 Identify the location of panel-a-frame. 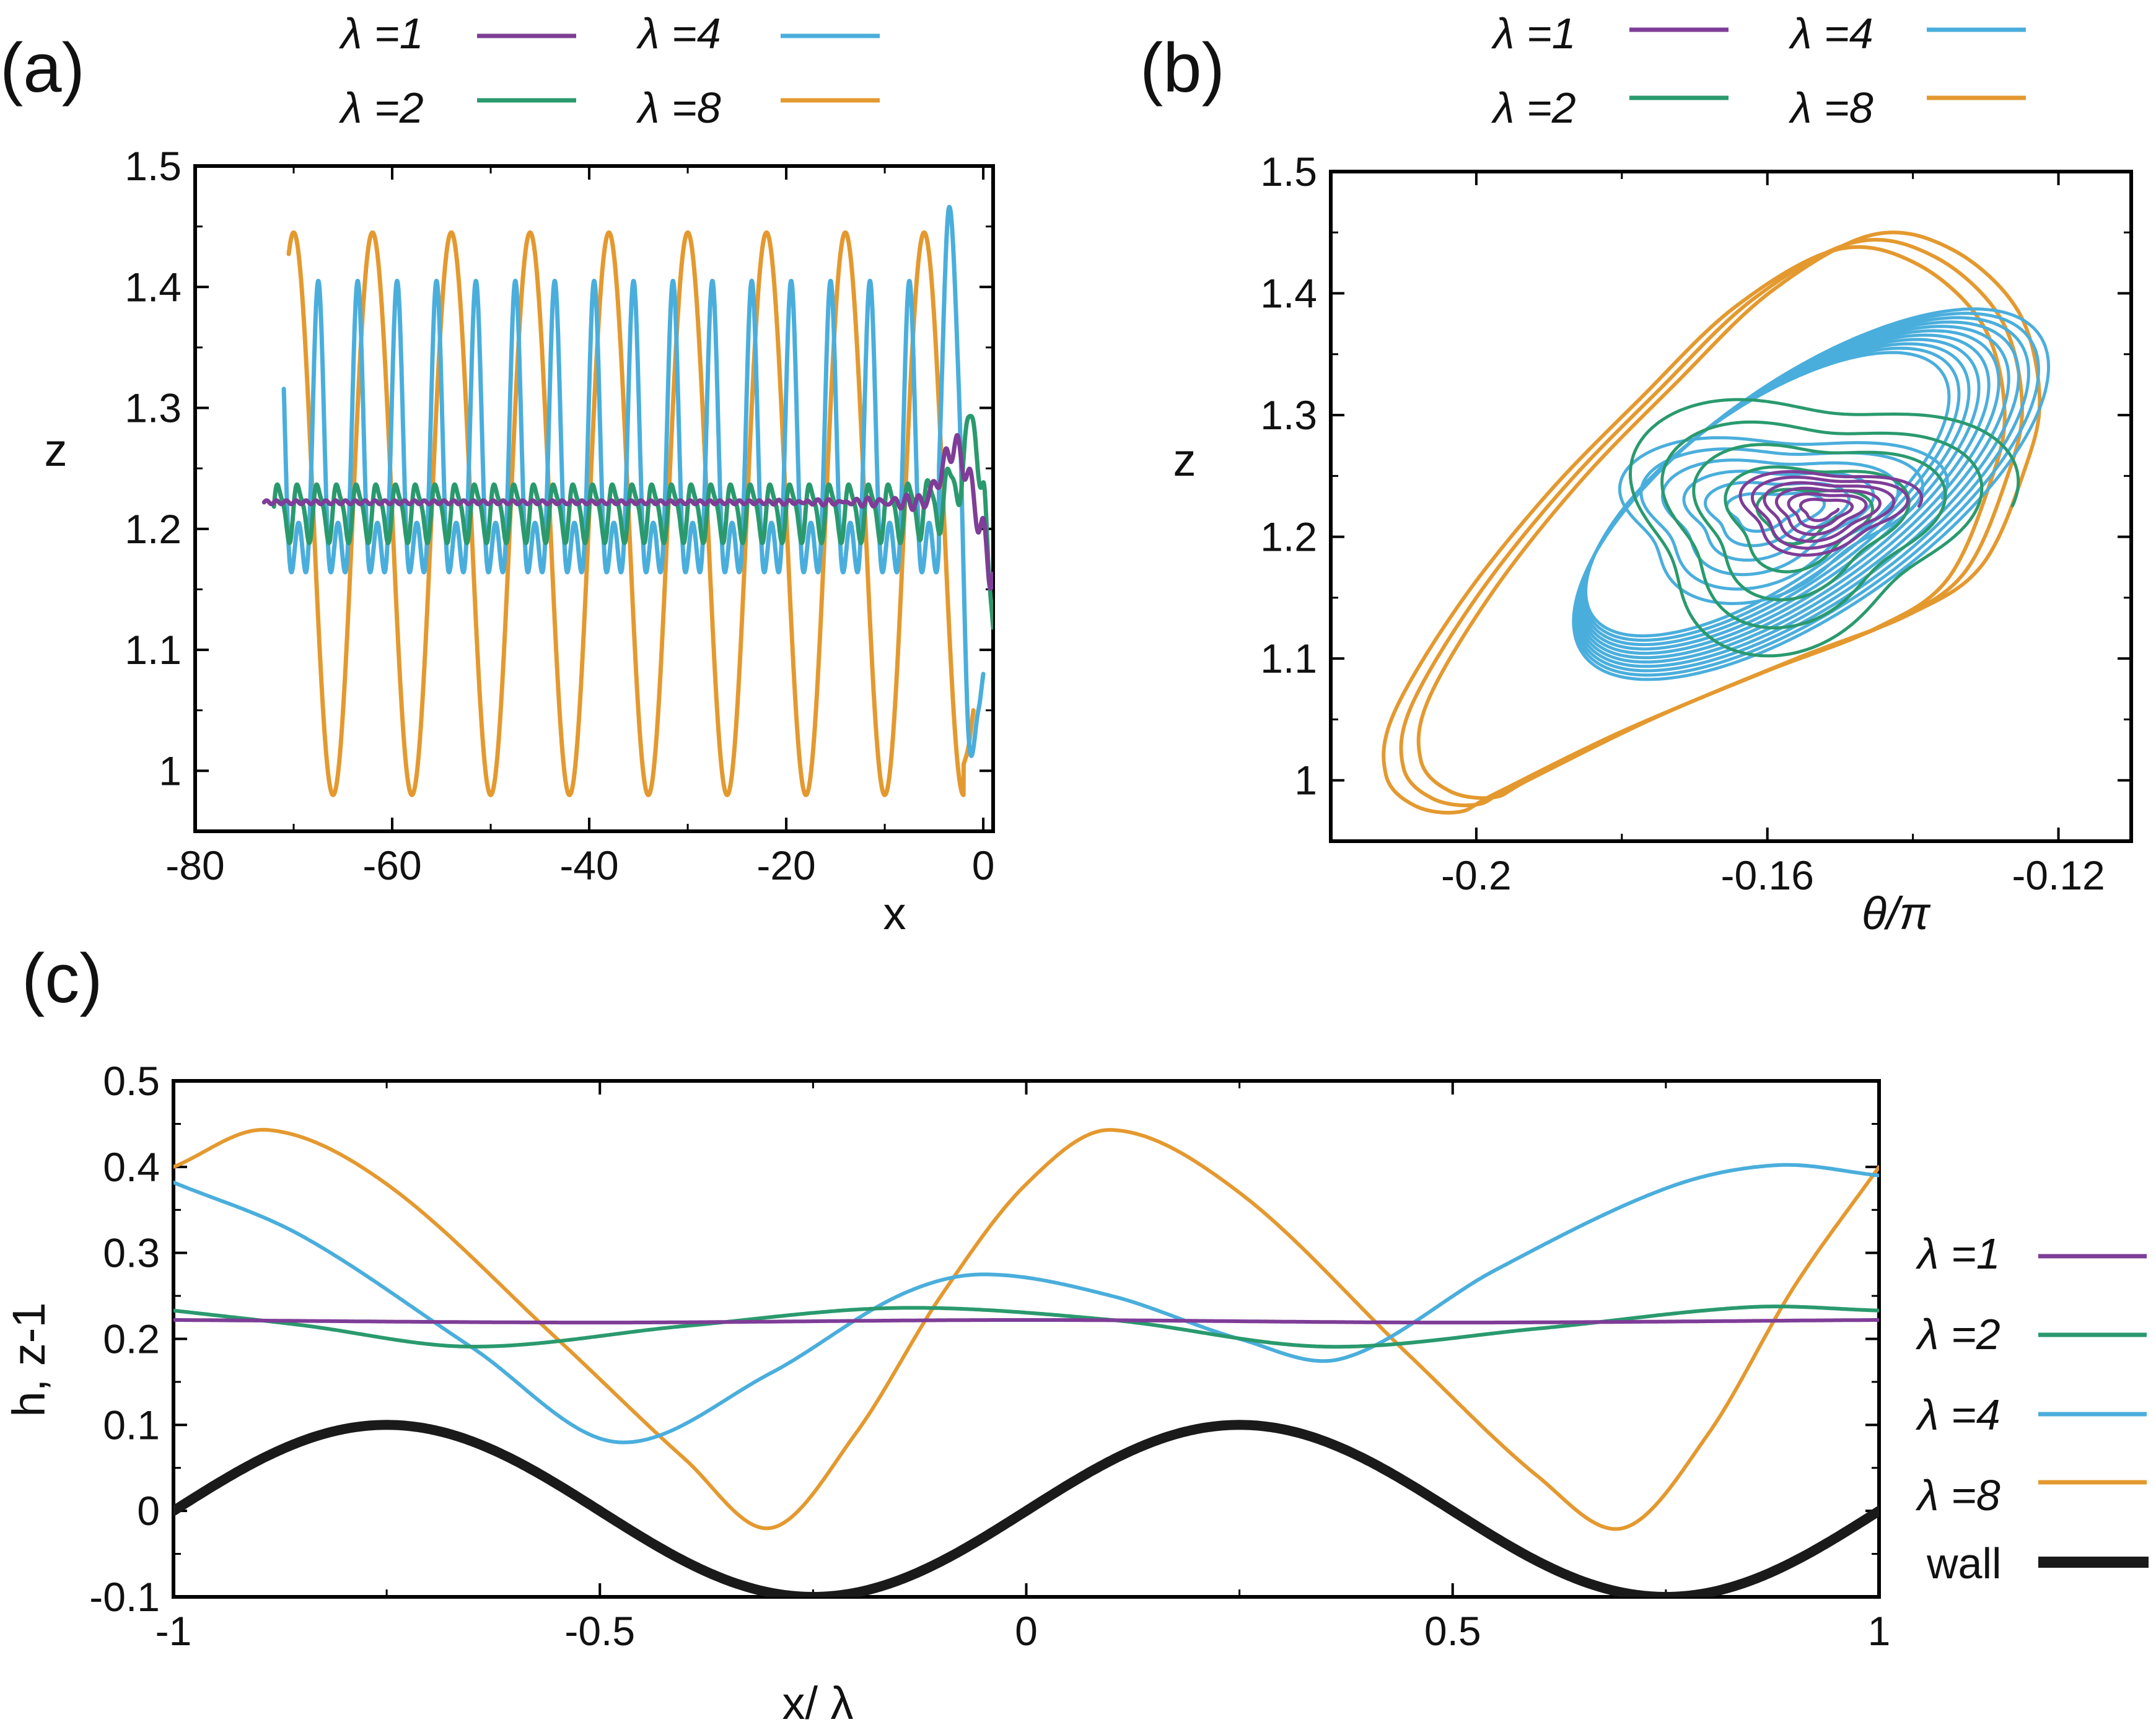
(594, 498).